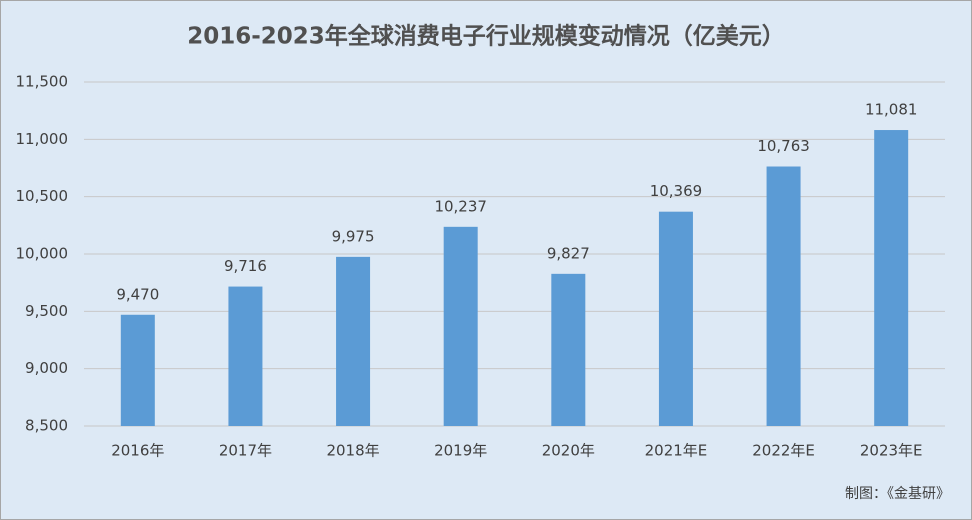  I want to click on value-label: 10,237, so click(460, 206).